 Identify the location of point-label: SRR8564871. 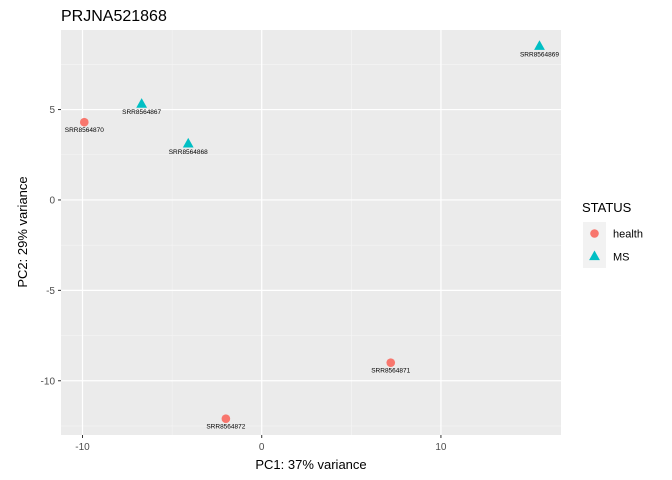
(390, 371).